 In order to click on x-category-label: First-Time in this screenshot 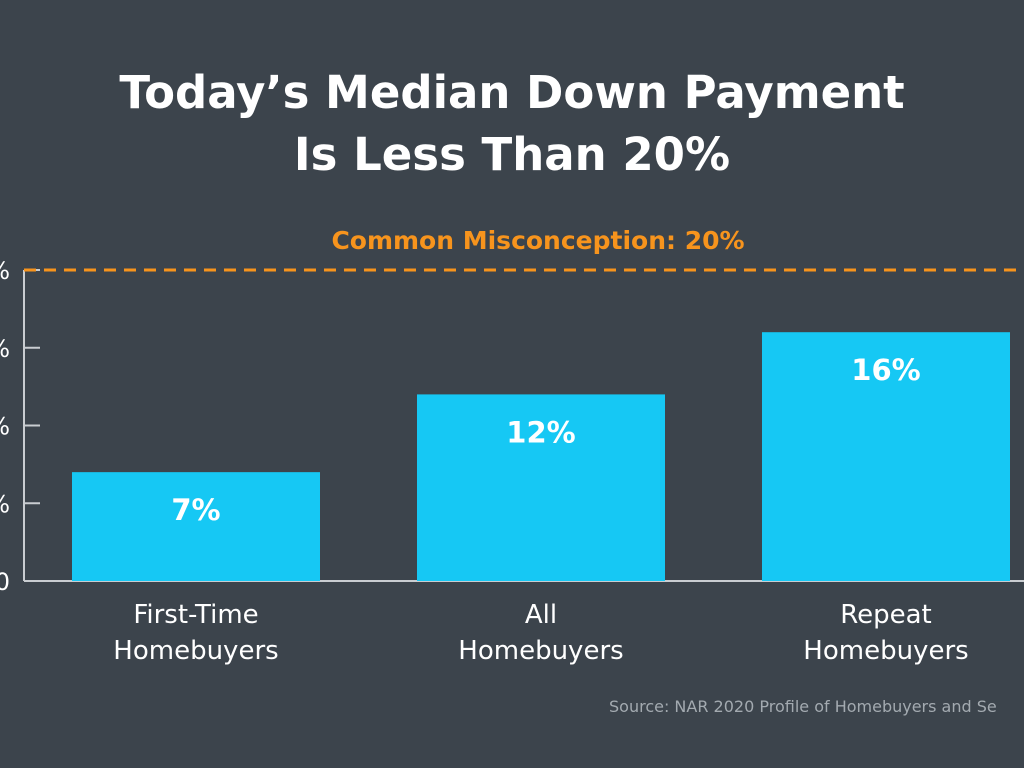, I will do `click(195, 615)`.